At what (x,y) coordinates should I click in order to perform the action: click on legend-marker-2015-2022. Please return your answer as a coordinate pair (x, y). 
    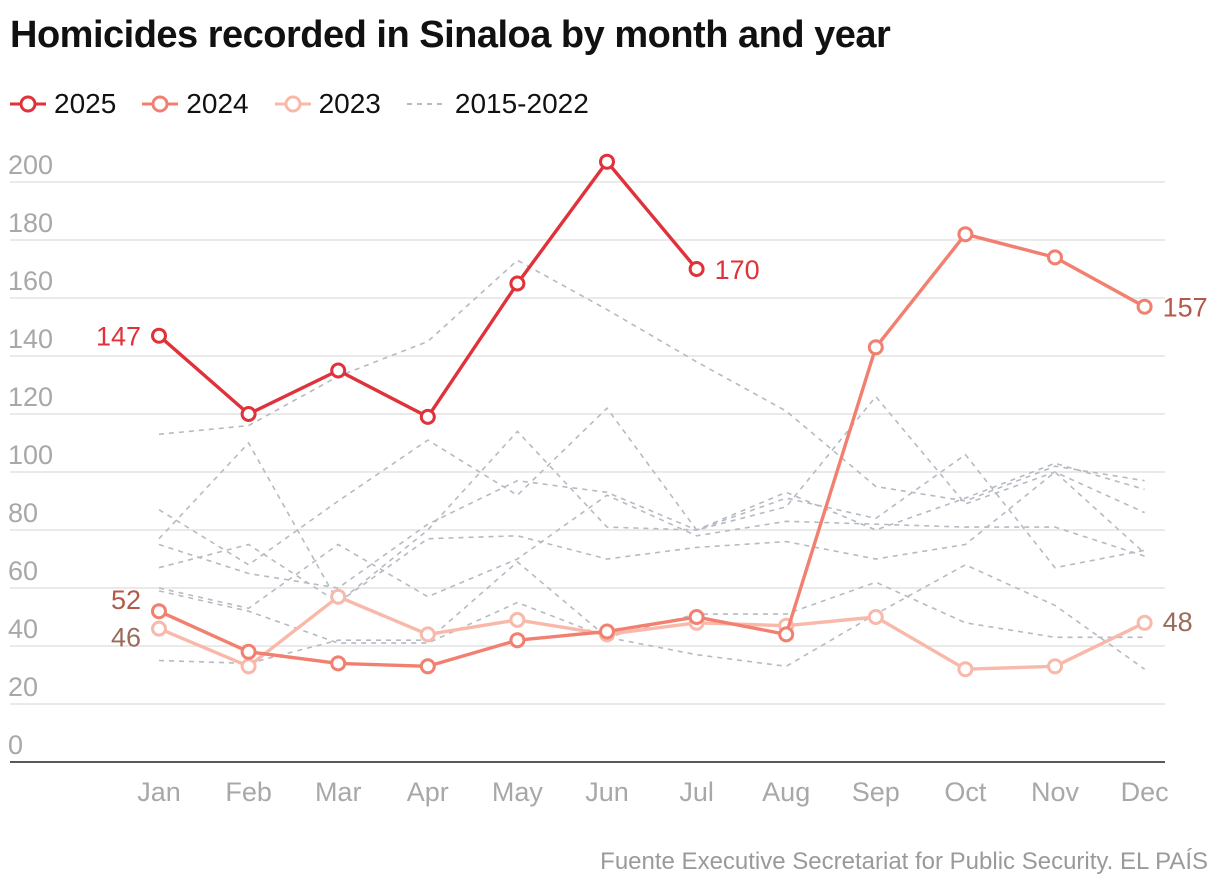
    Looking at the image, I should click on (426, 104).